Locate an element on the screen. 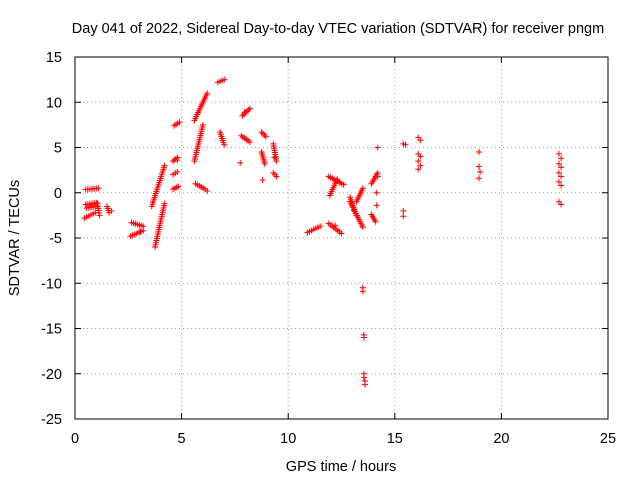 The image size is (640, 480). y-tick-label: -5 is located at coordinates (55, 239).